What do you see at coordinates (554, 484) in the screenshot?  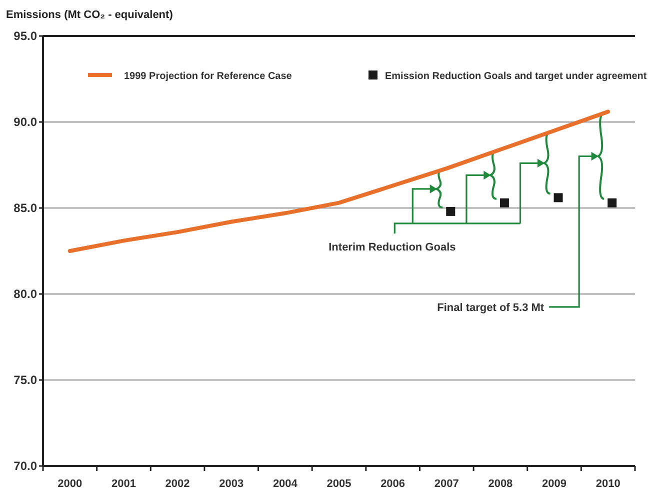 I see `x-tick-label: 2009` at bounding box center [554, 484].